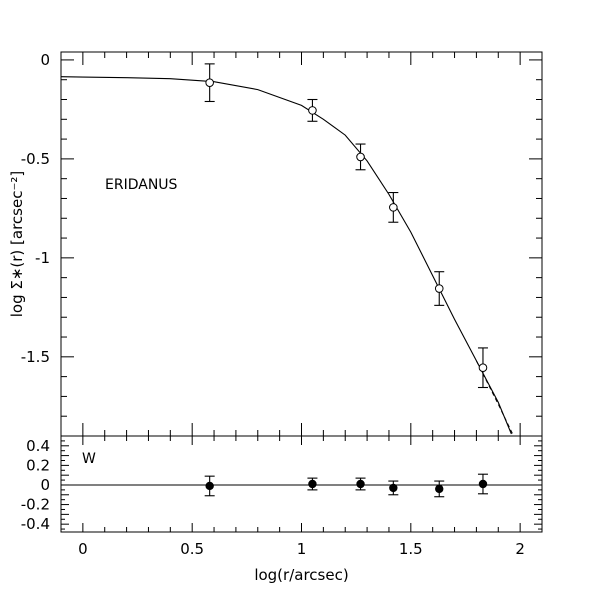 The width and height of the screenshot is (595, 595). What do you see at coordinates (89, 459) in the screenshot?
I see `residual-label: W` at bounding box center [89, 459].